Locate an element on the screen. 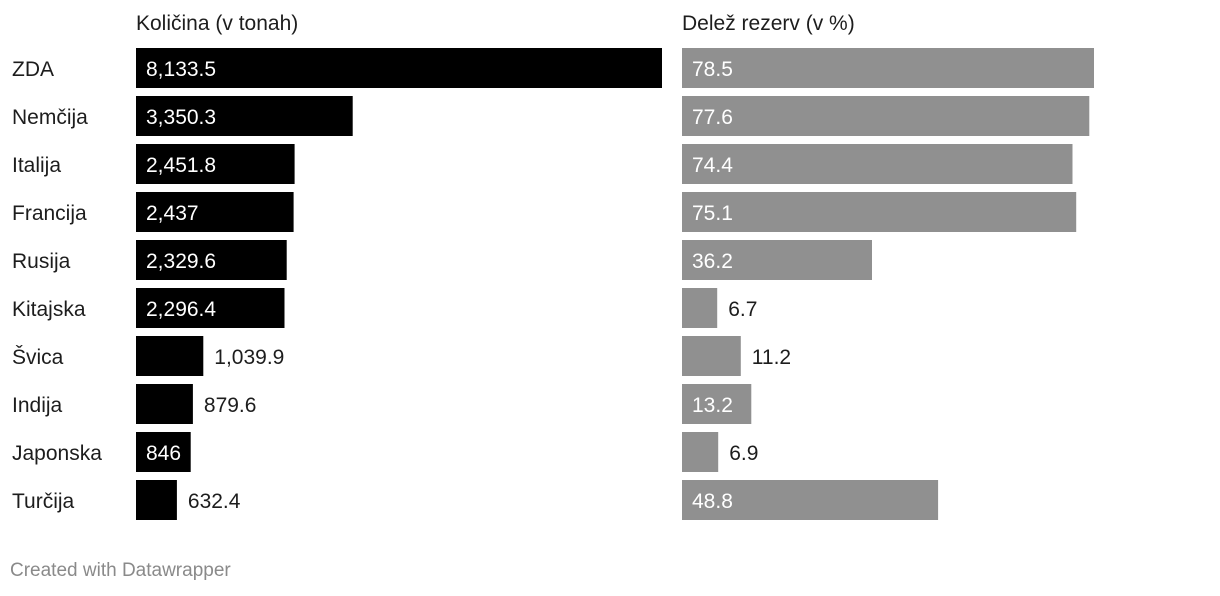 Image resolution: width=1220 pixels, height=596 pixels. category-label: Nemčija is located at coordinates (50, 117).